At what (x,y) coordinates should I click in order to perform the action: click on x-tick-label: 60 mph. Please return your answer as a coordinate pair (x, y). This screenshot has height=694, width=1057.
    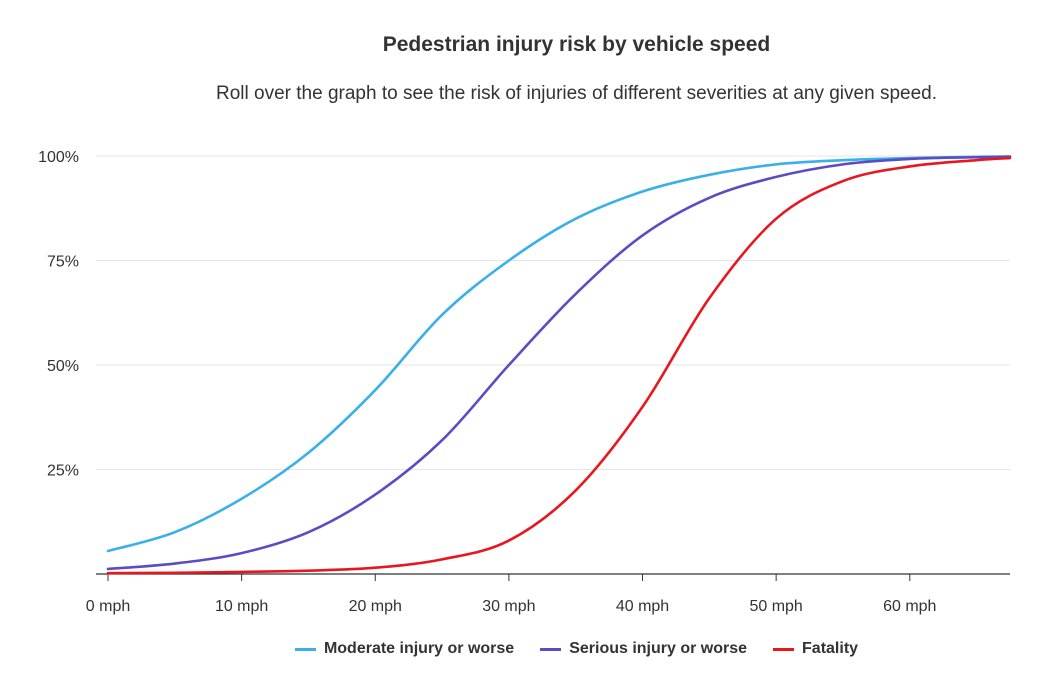
    Looking at the image, I should click on (909, 606).